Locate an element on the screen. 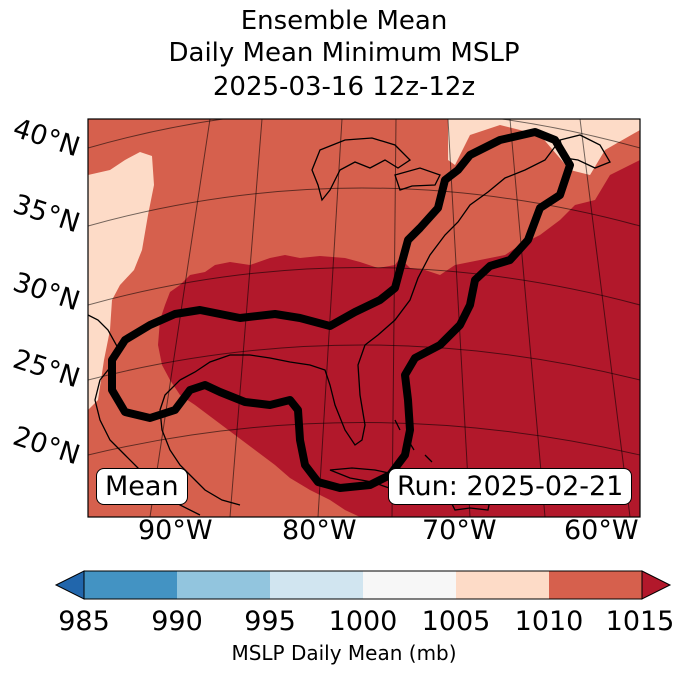 Image resolution: width=688 pixels, height=674 pixels. meridian-65w is located at coordinates (527, 318).